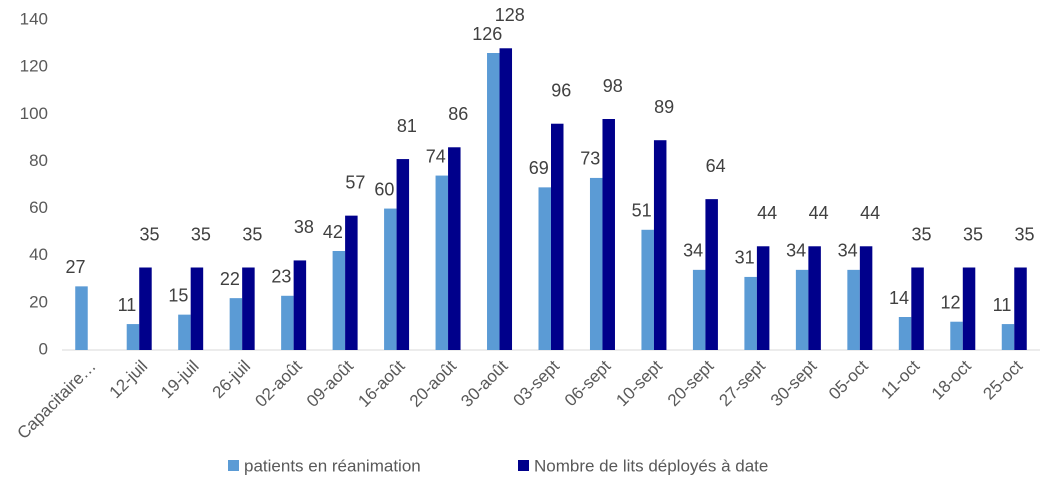 Image resolution: width=1051 pixels, height=481 pixels. I want to click on legend-label: Nombre de lits déployés à date, so click(651, 465).